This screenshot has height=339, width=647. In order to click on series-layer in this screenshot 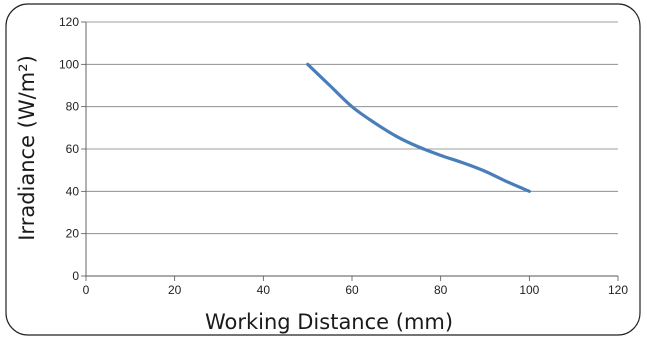, I will do `click(418, 127)`.